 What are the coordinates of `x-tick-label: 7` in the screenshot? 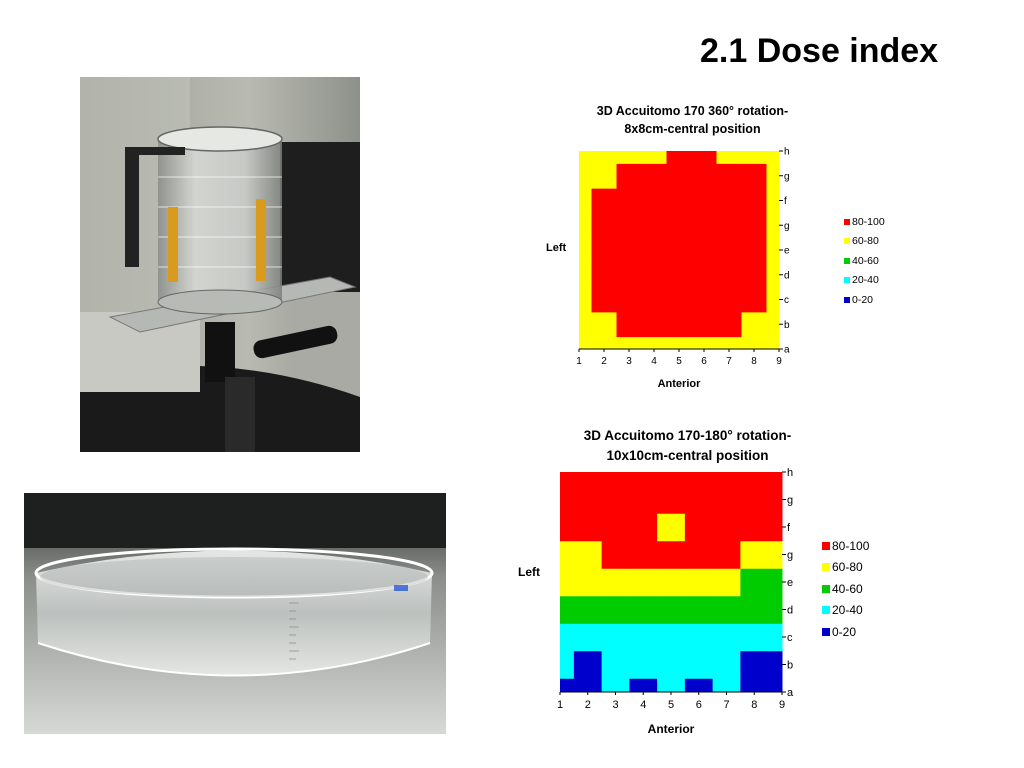 It's located at (726, 705).